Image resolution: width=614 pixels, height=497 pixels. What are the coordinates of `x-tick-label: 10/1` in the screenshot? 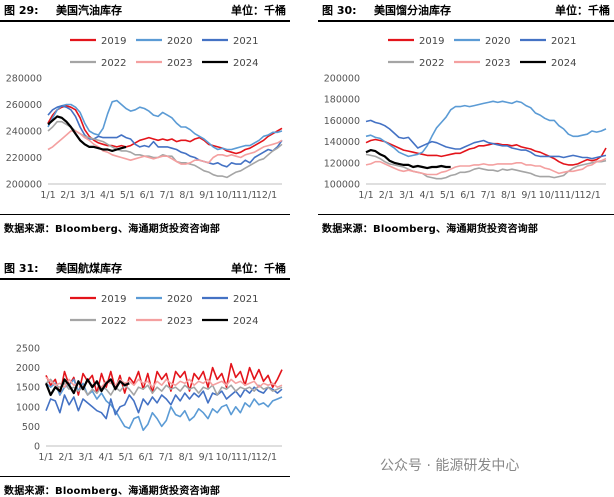 It's located at (226, 457).